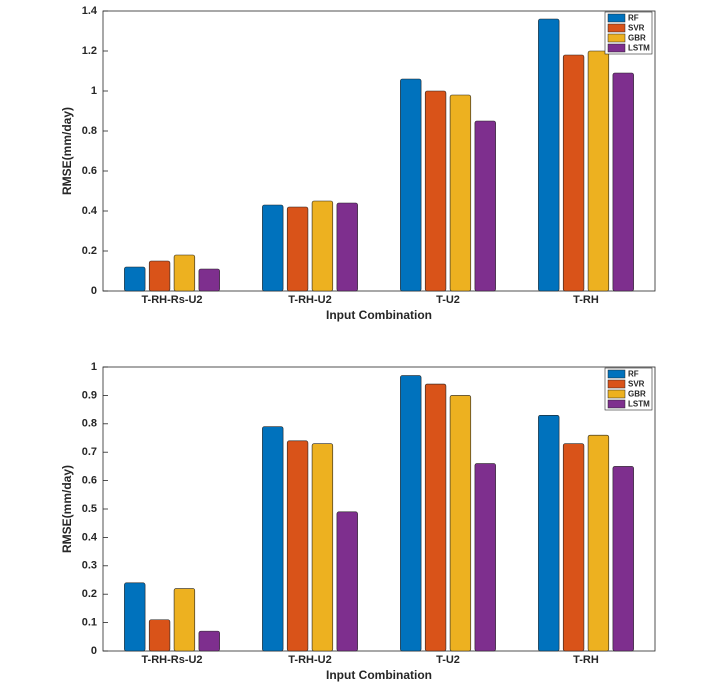 The height and width of the screenshot is (695, 718). Describe the element at coordinates (89, 566) in the screenshot. I see `y-tick-label: 0.3` at that location.